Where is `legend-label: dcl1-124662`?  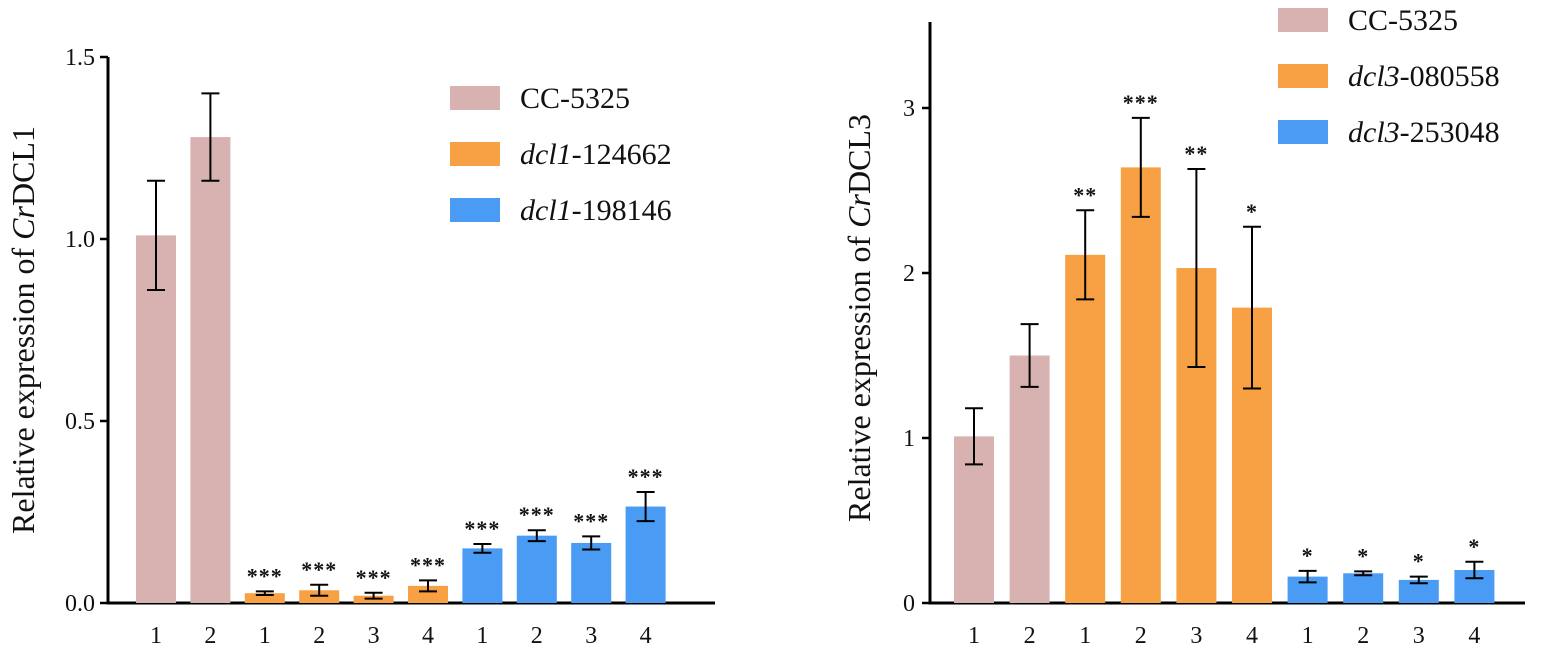
legend-label: dcl1-124662 is located at coordinates (596, 154).